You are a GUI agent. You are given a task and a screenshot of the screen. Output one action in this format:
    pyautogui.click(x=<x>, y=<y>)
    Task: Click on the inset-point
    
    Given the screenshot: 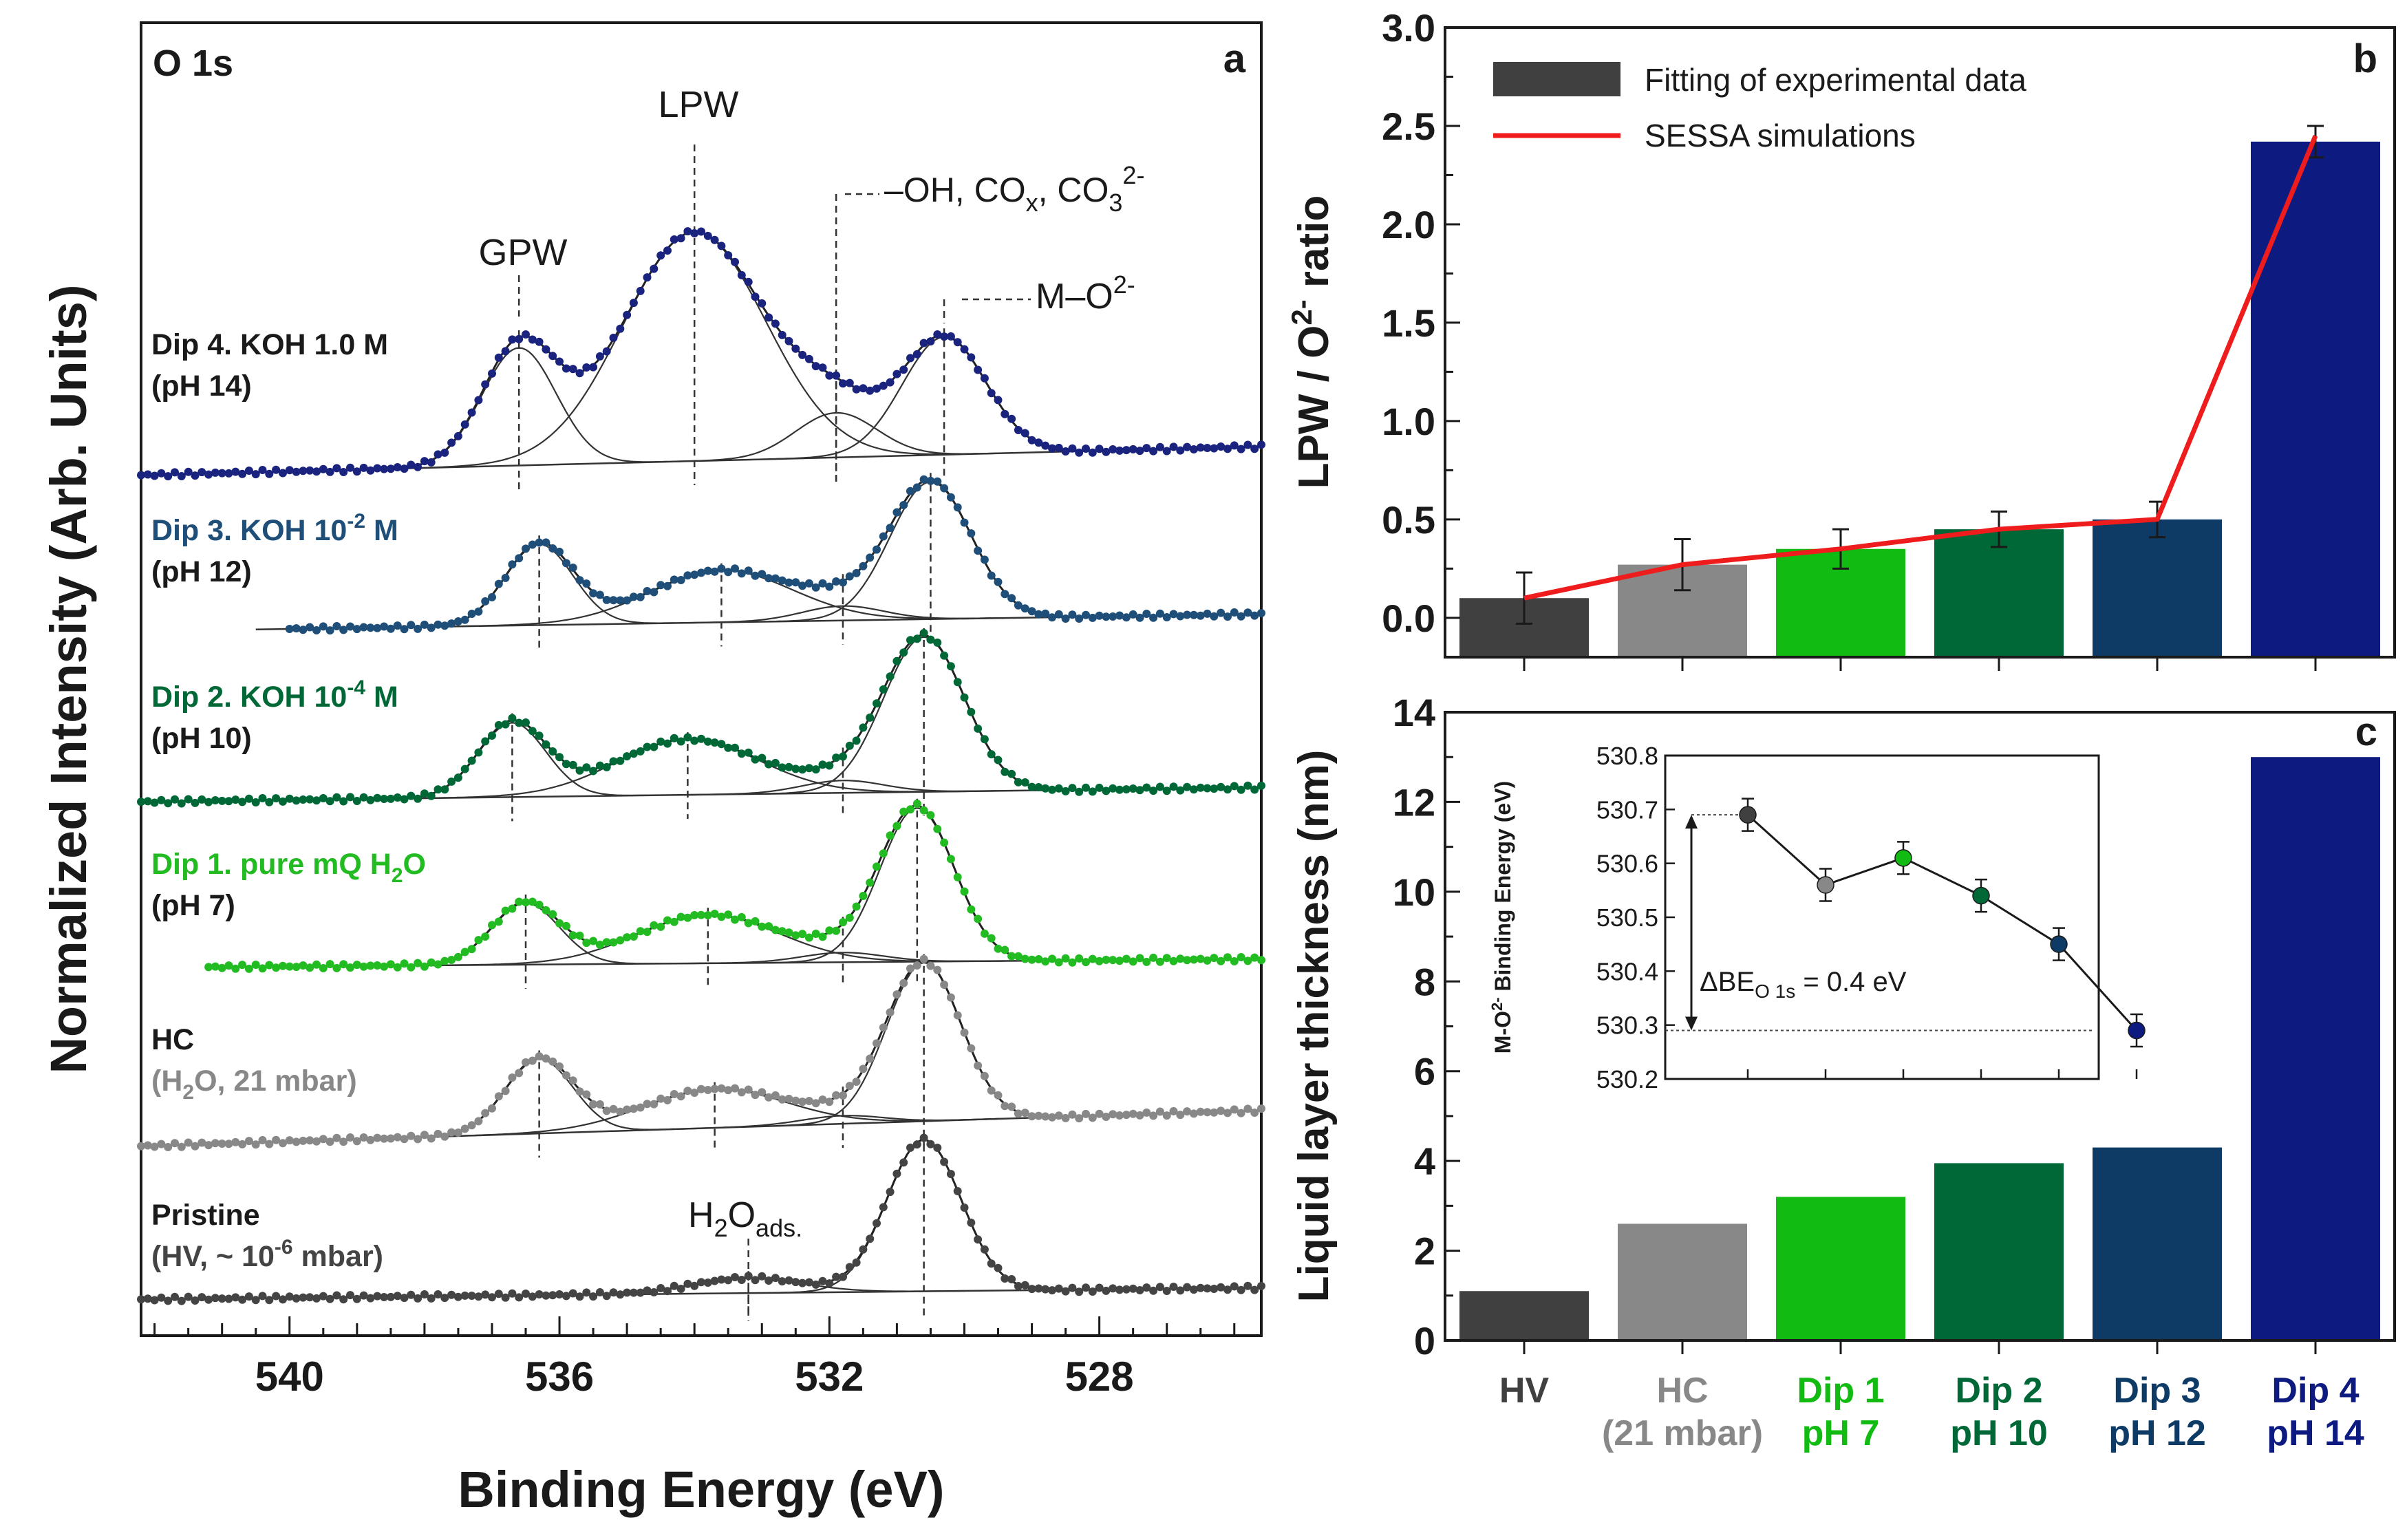 What is the action you would take?
    pyautogui.click(x=1981, y=895)
    